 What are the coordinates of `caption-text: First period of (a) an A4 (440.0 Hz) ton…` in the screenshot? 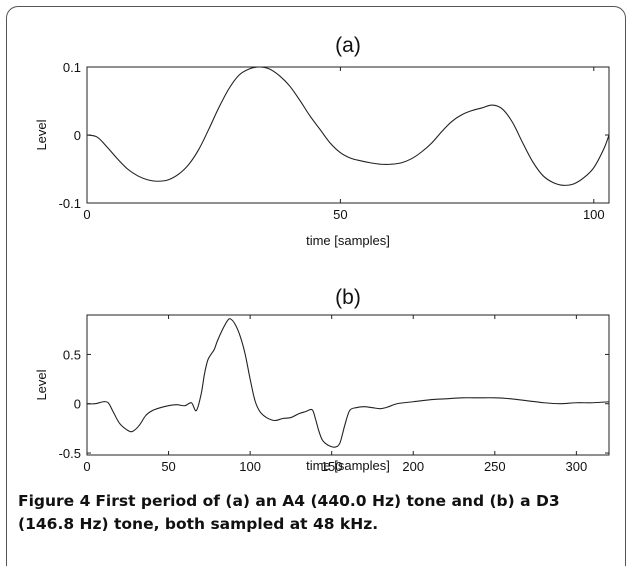 It's located at (289, 512).